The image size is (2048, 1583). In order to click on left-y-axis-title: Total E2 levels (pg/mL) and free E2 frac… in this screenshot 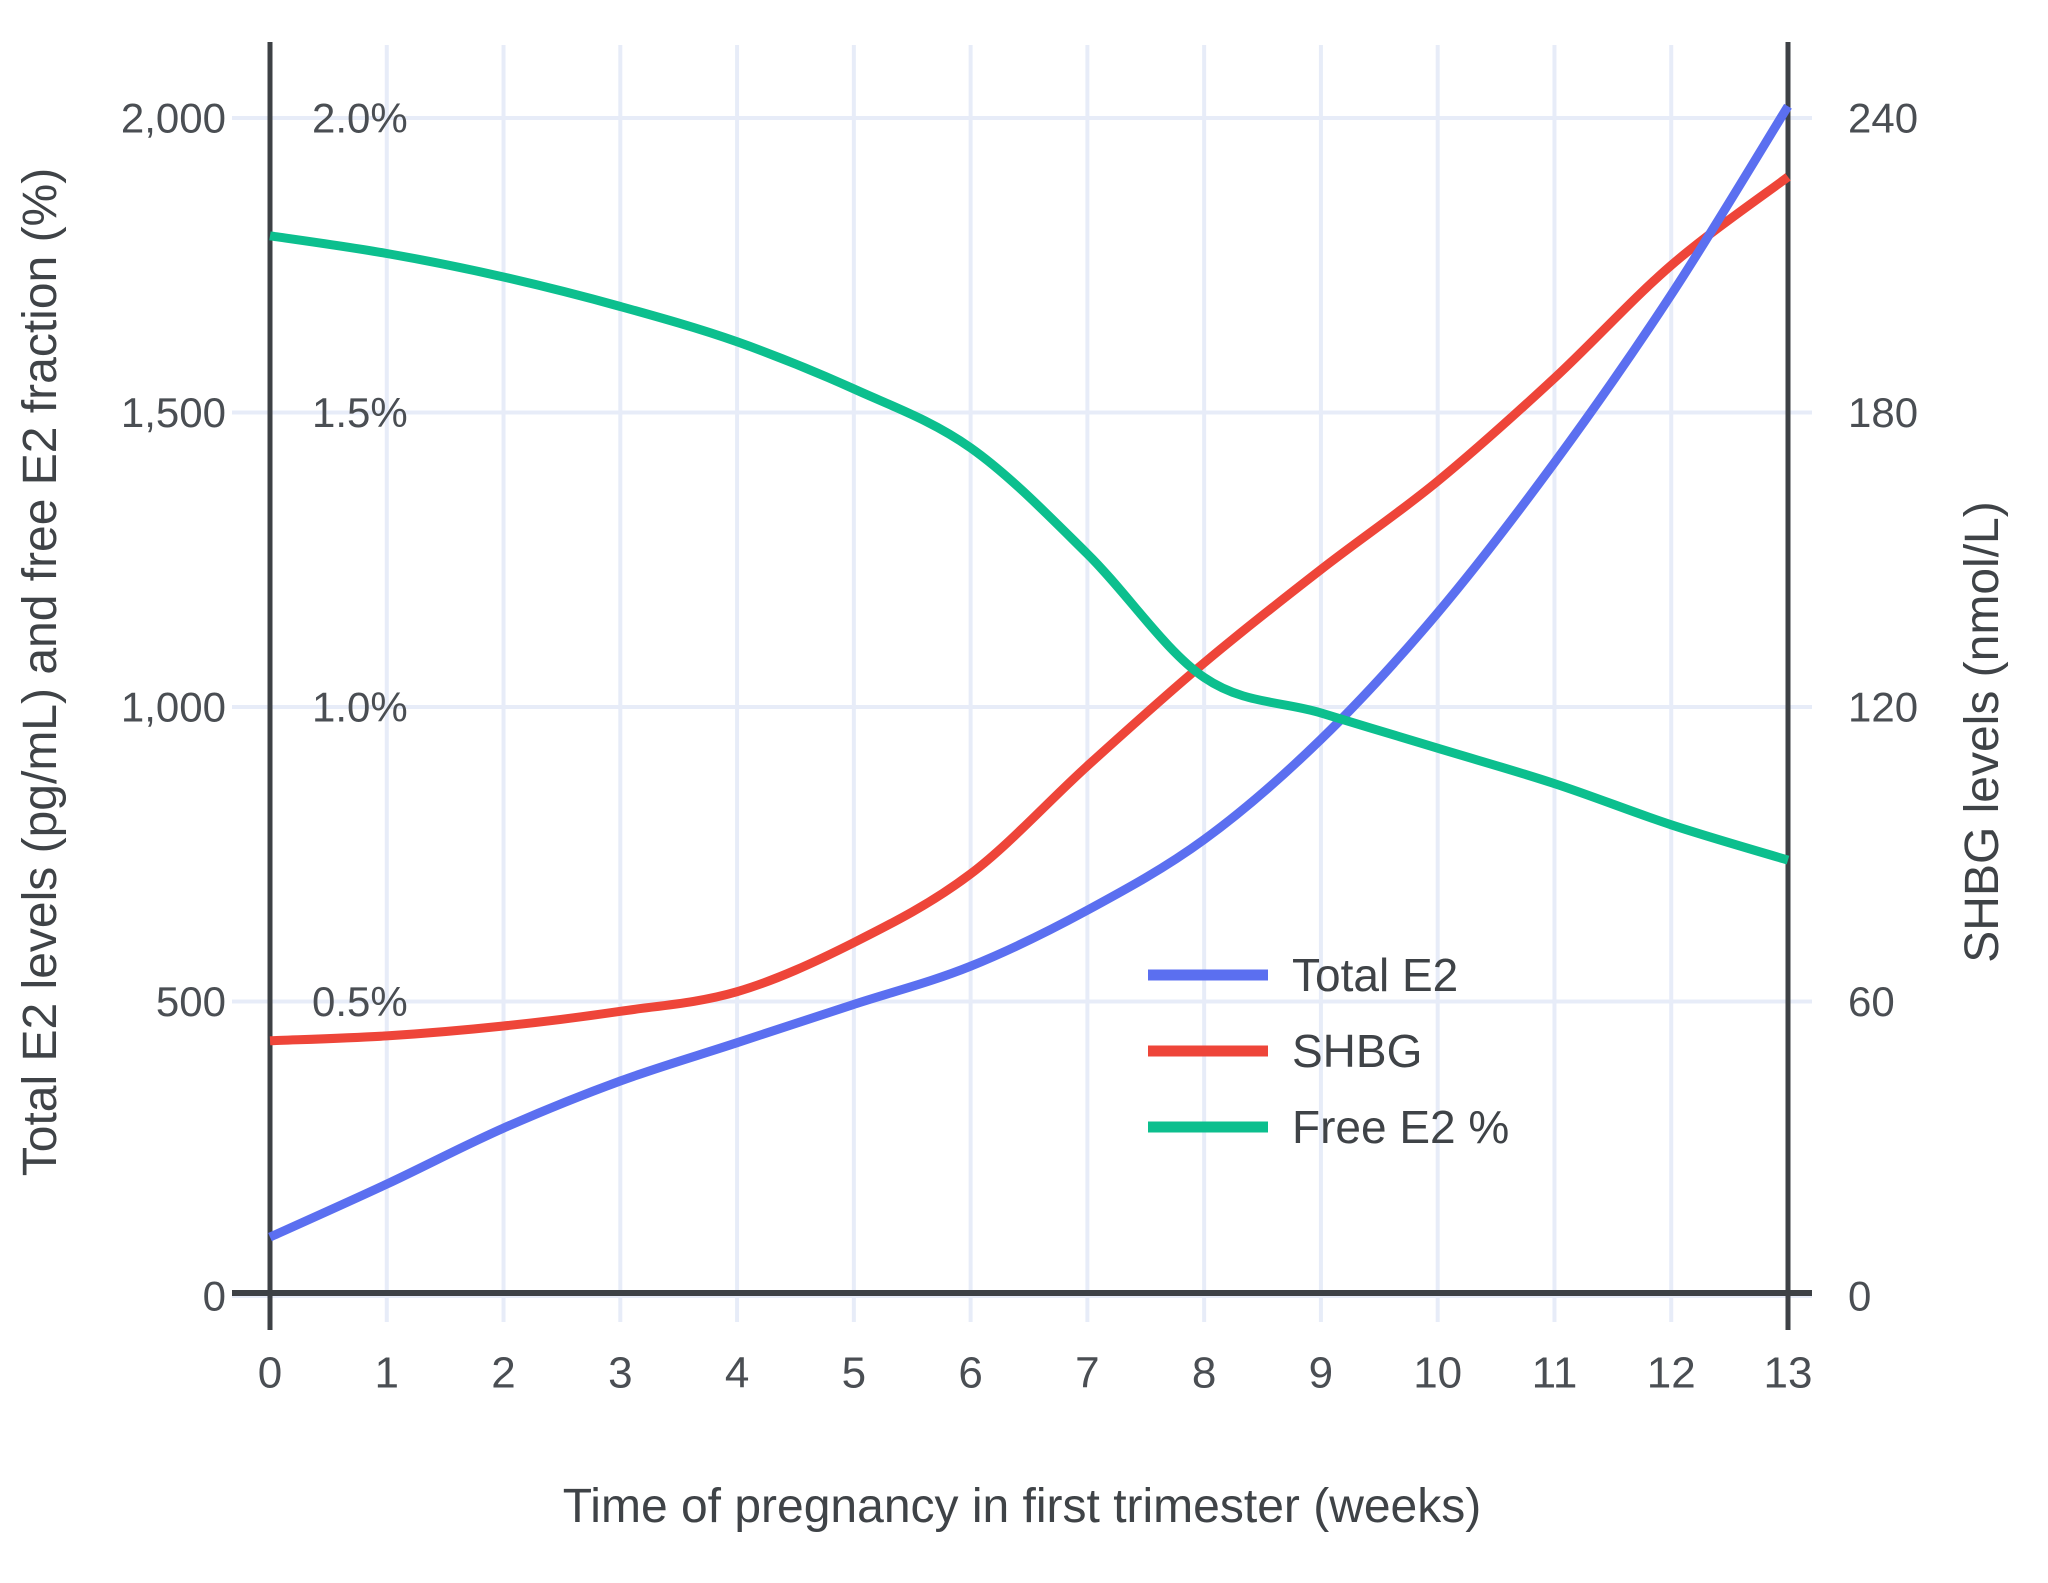, I will do `click(40, 672)`.